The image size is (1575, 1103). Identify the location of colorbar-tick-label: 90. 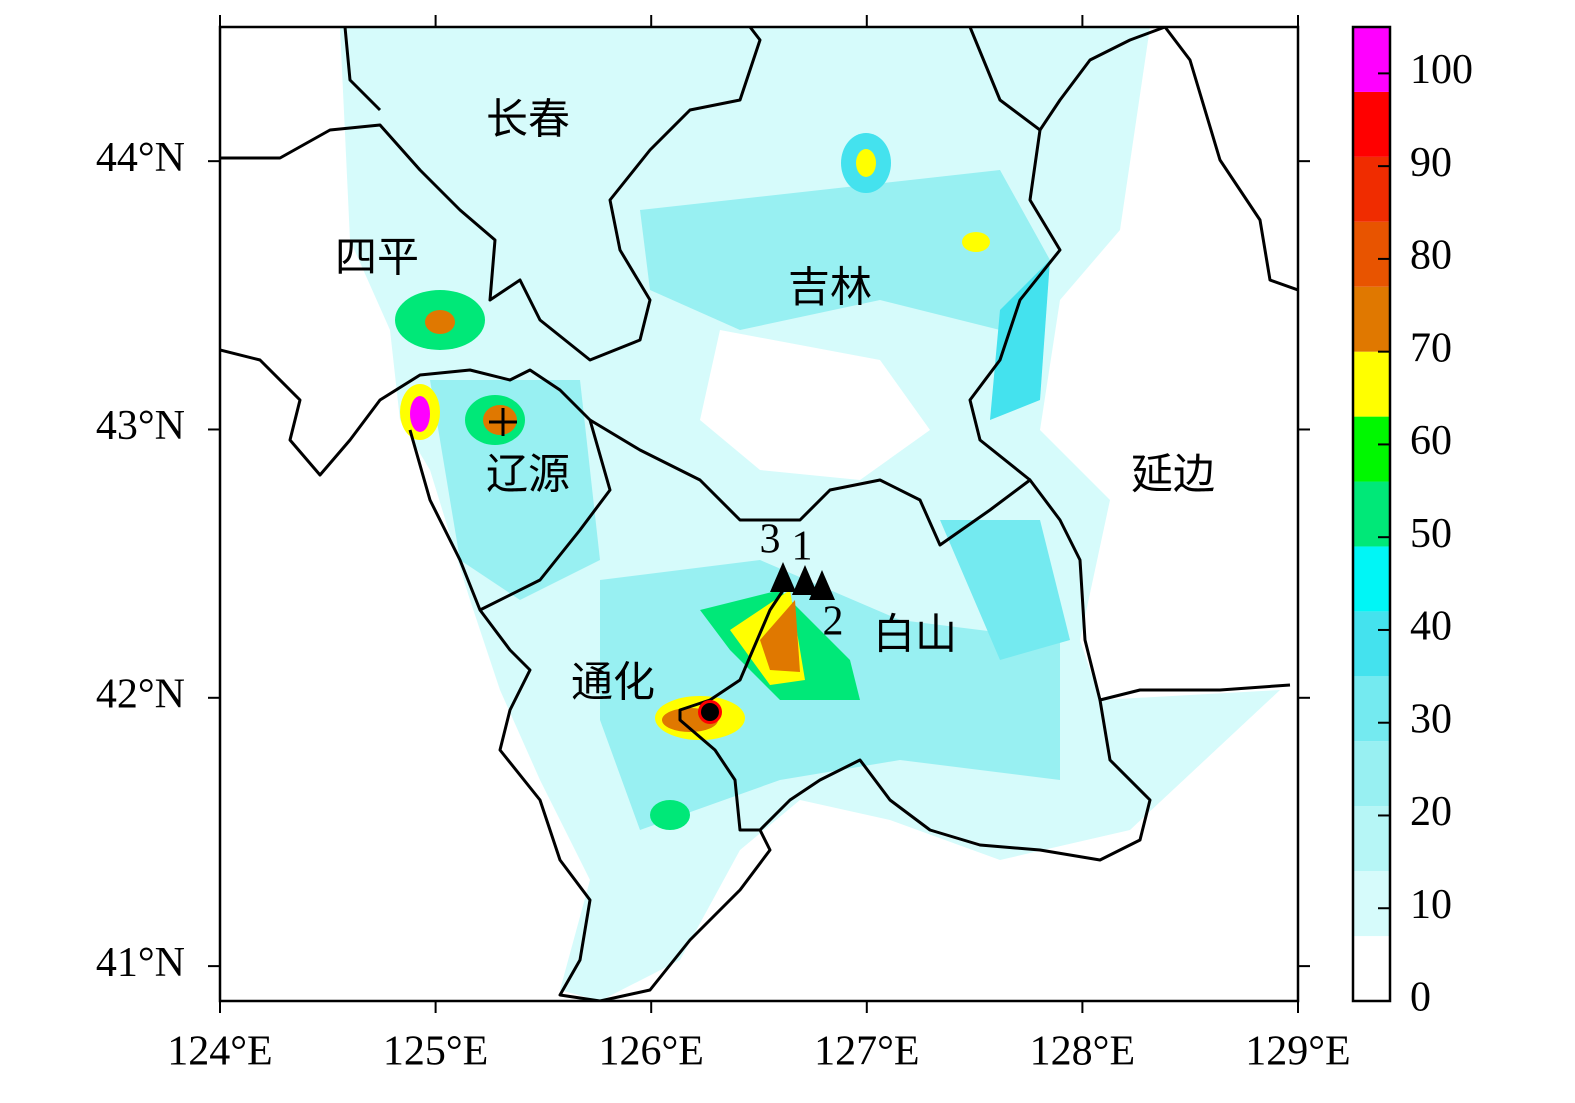
(1431, 163).